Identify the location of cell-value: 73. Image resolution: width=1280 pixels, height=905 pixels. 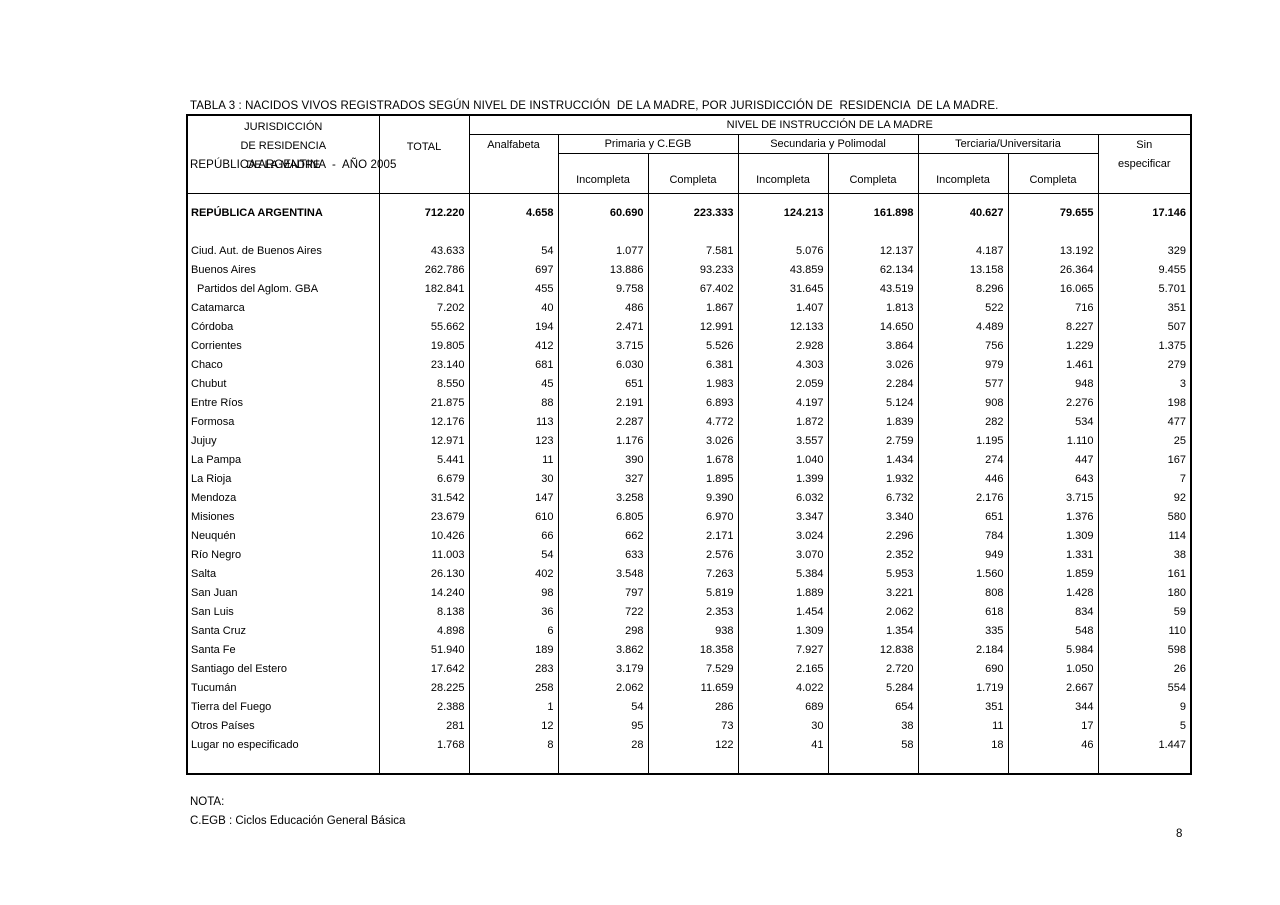
(693, 726).